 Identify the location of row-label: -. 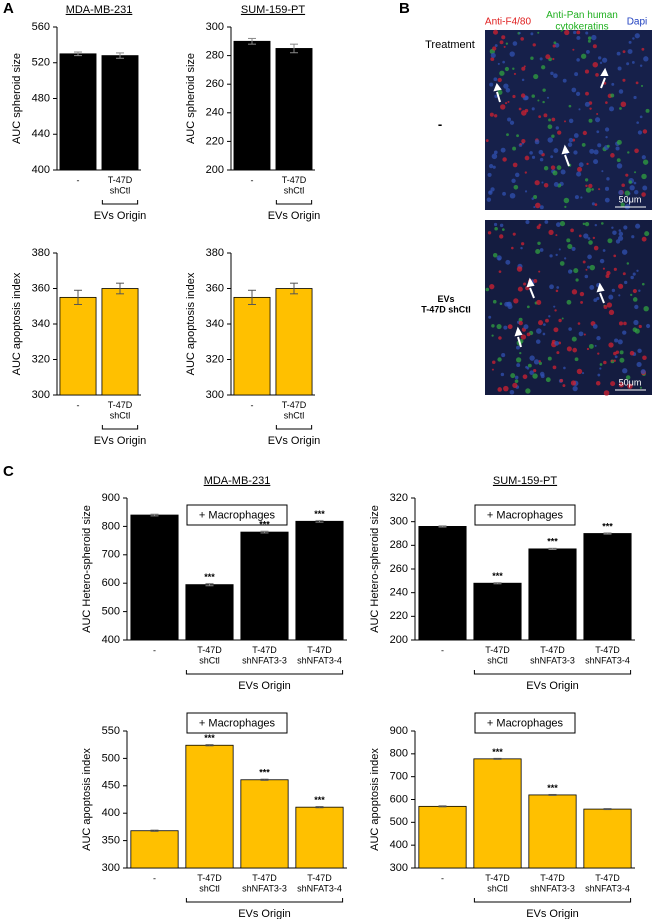
(440, 123).